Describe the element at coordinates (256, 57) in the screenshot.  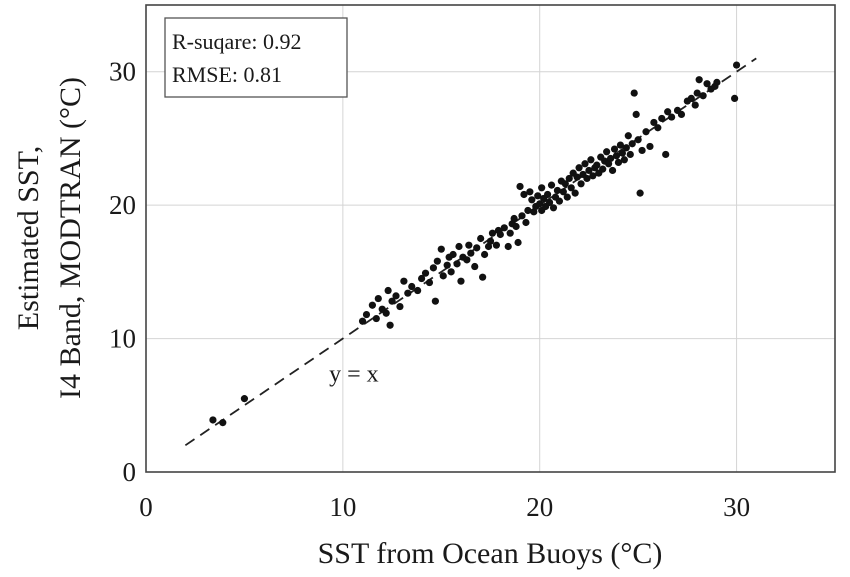
I see `stats-box: R-suqare: 0.92 RMSE: 0.81` at that location.